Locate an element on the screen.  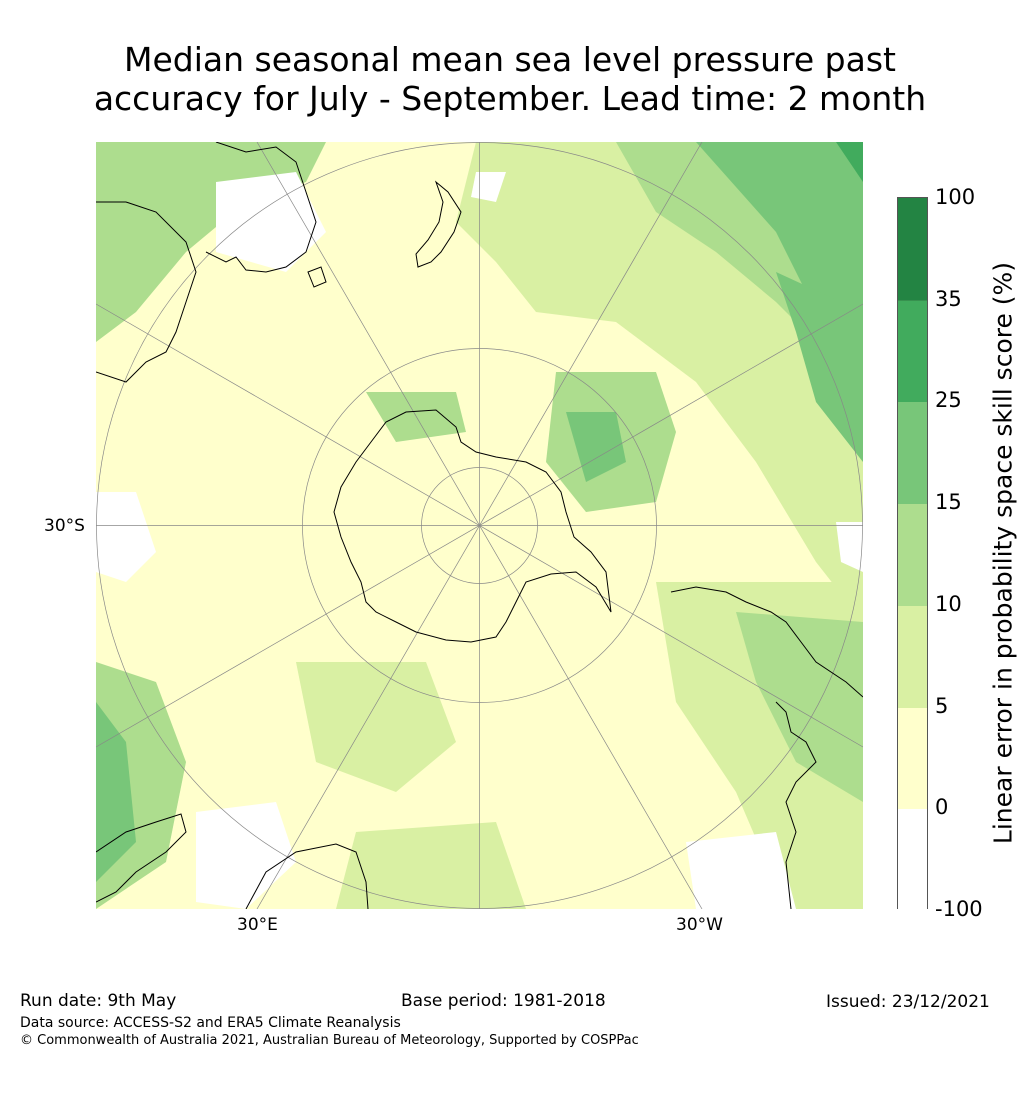
tasmania-coast is located at coordinates (317, 277).